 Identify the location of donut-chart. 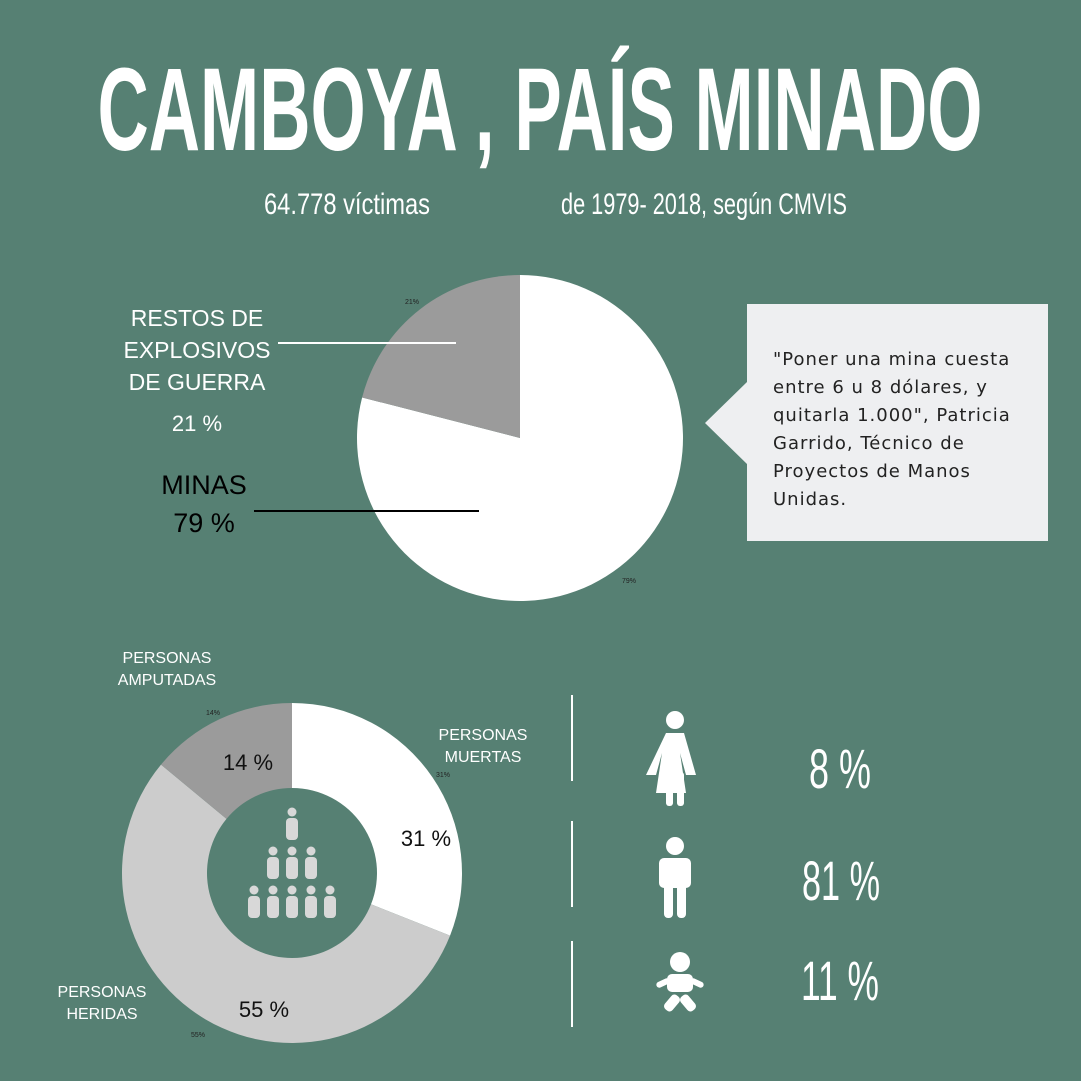
(292, 873).